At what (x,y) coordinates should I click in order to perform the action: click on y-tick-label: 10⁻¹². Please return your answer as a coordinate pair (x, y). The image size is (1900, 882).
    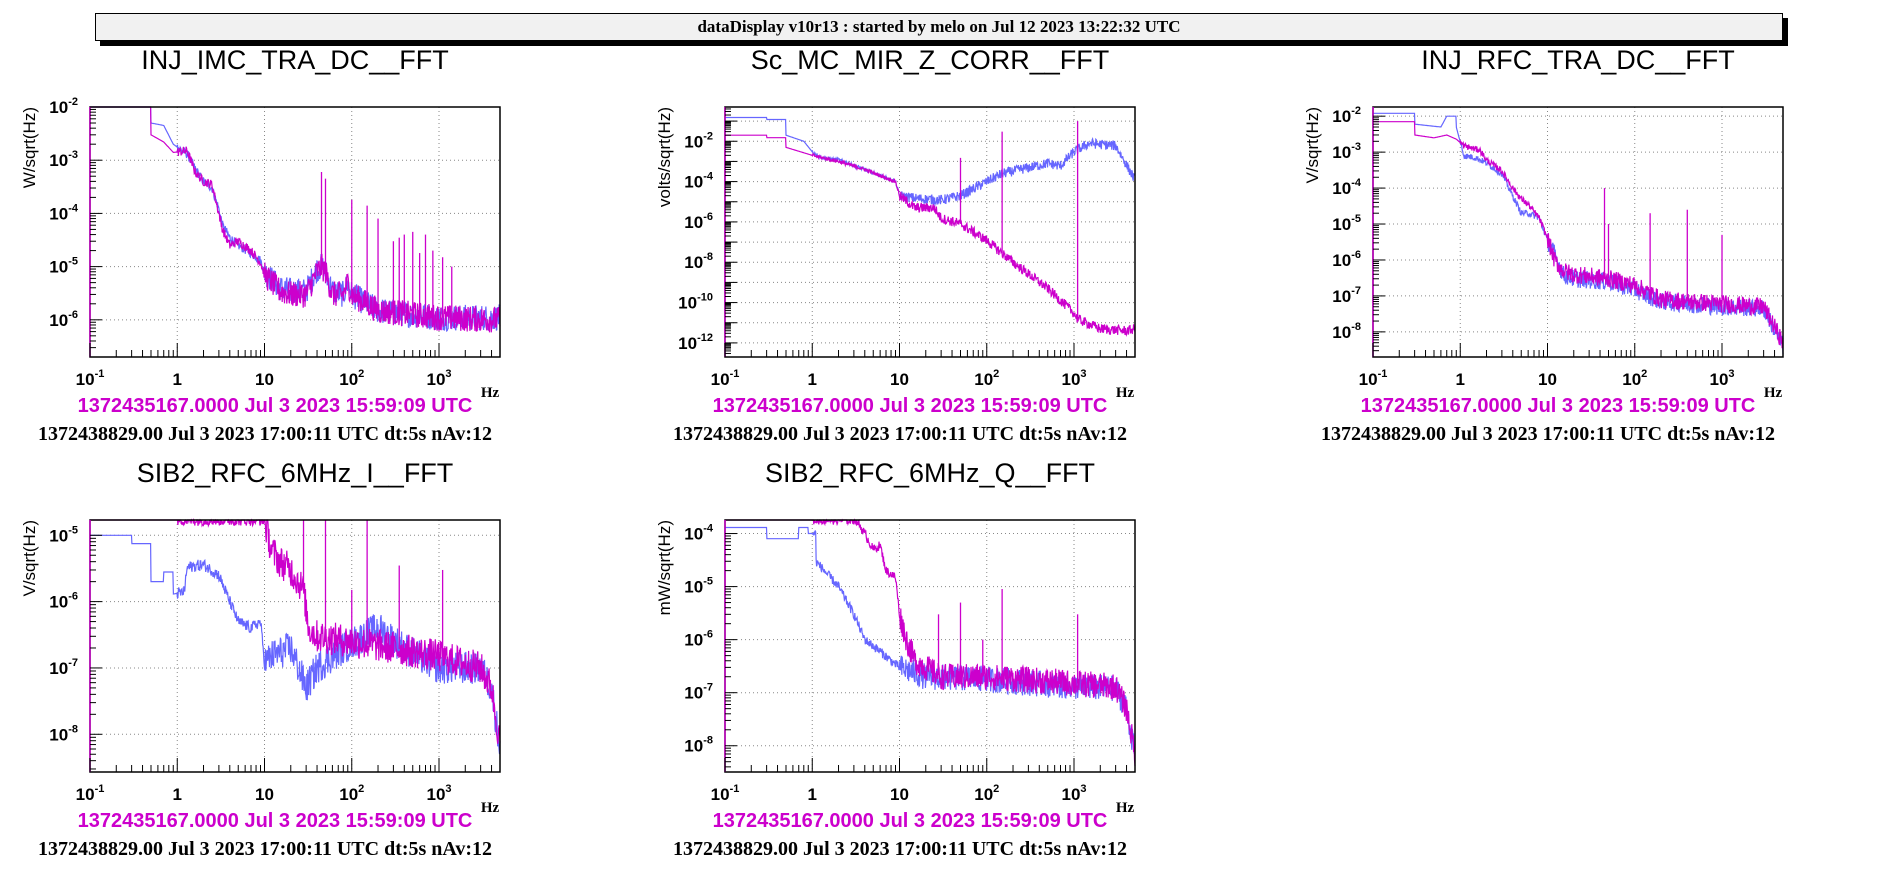
    Looking at the image, I should click on (695, 342).